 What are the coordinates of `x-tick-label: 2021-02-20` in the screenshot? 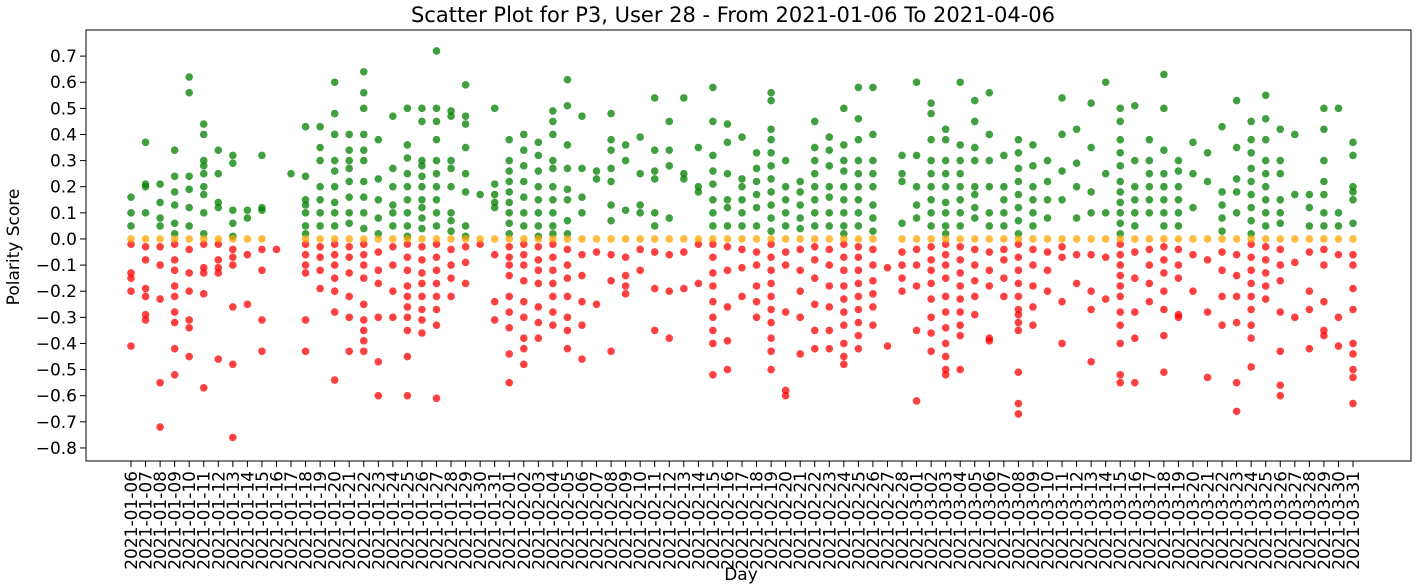 It's located at (787, 520).